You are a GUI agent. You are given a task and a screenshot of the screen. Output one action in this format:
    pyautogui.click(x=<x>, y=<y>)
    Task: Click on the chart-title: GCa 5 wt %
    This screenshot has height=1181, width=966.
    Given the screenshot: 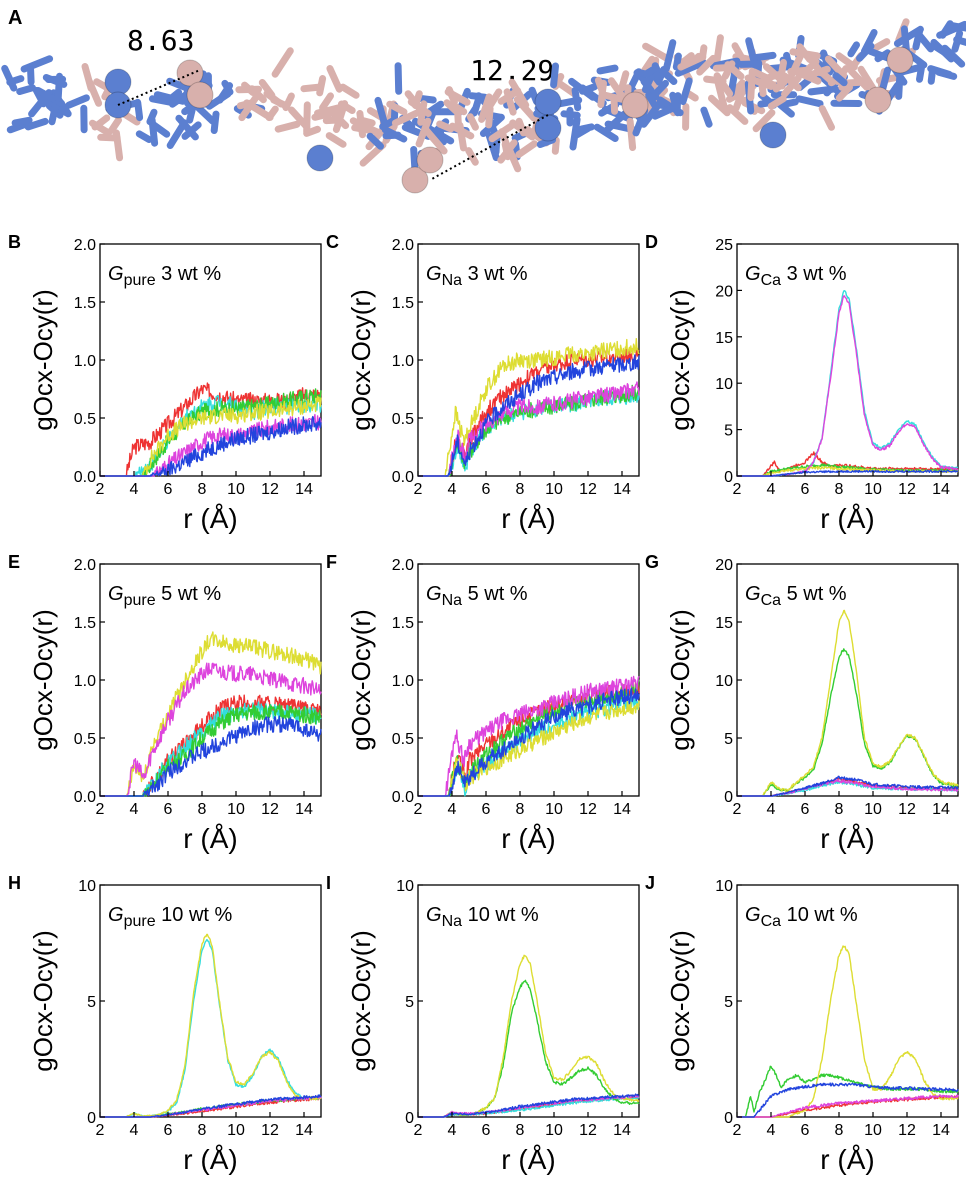 What is the action you would take?
    pyautogui.click(x=796, y=596)
    